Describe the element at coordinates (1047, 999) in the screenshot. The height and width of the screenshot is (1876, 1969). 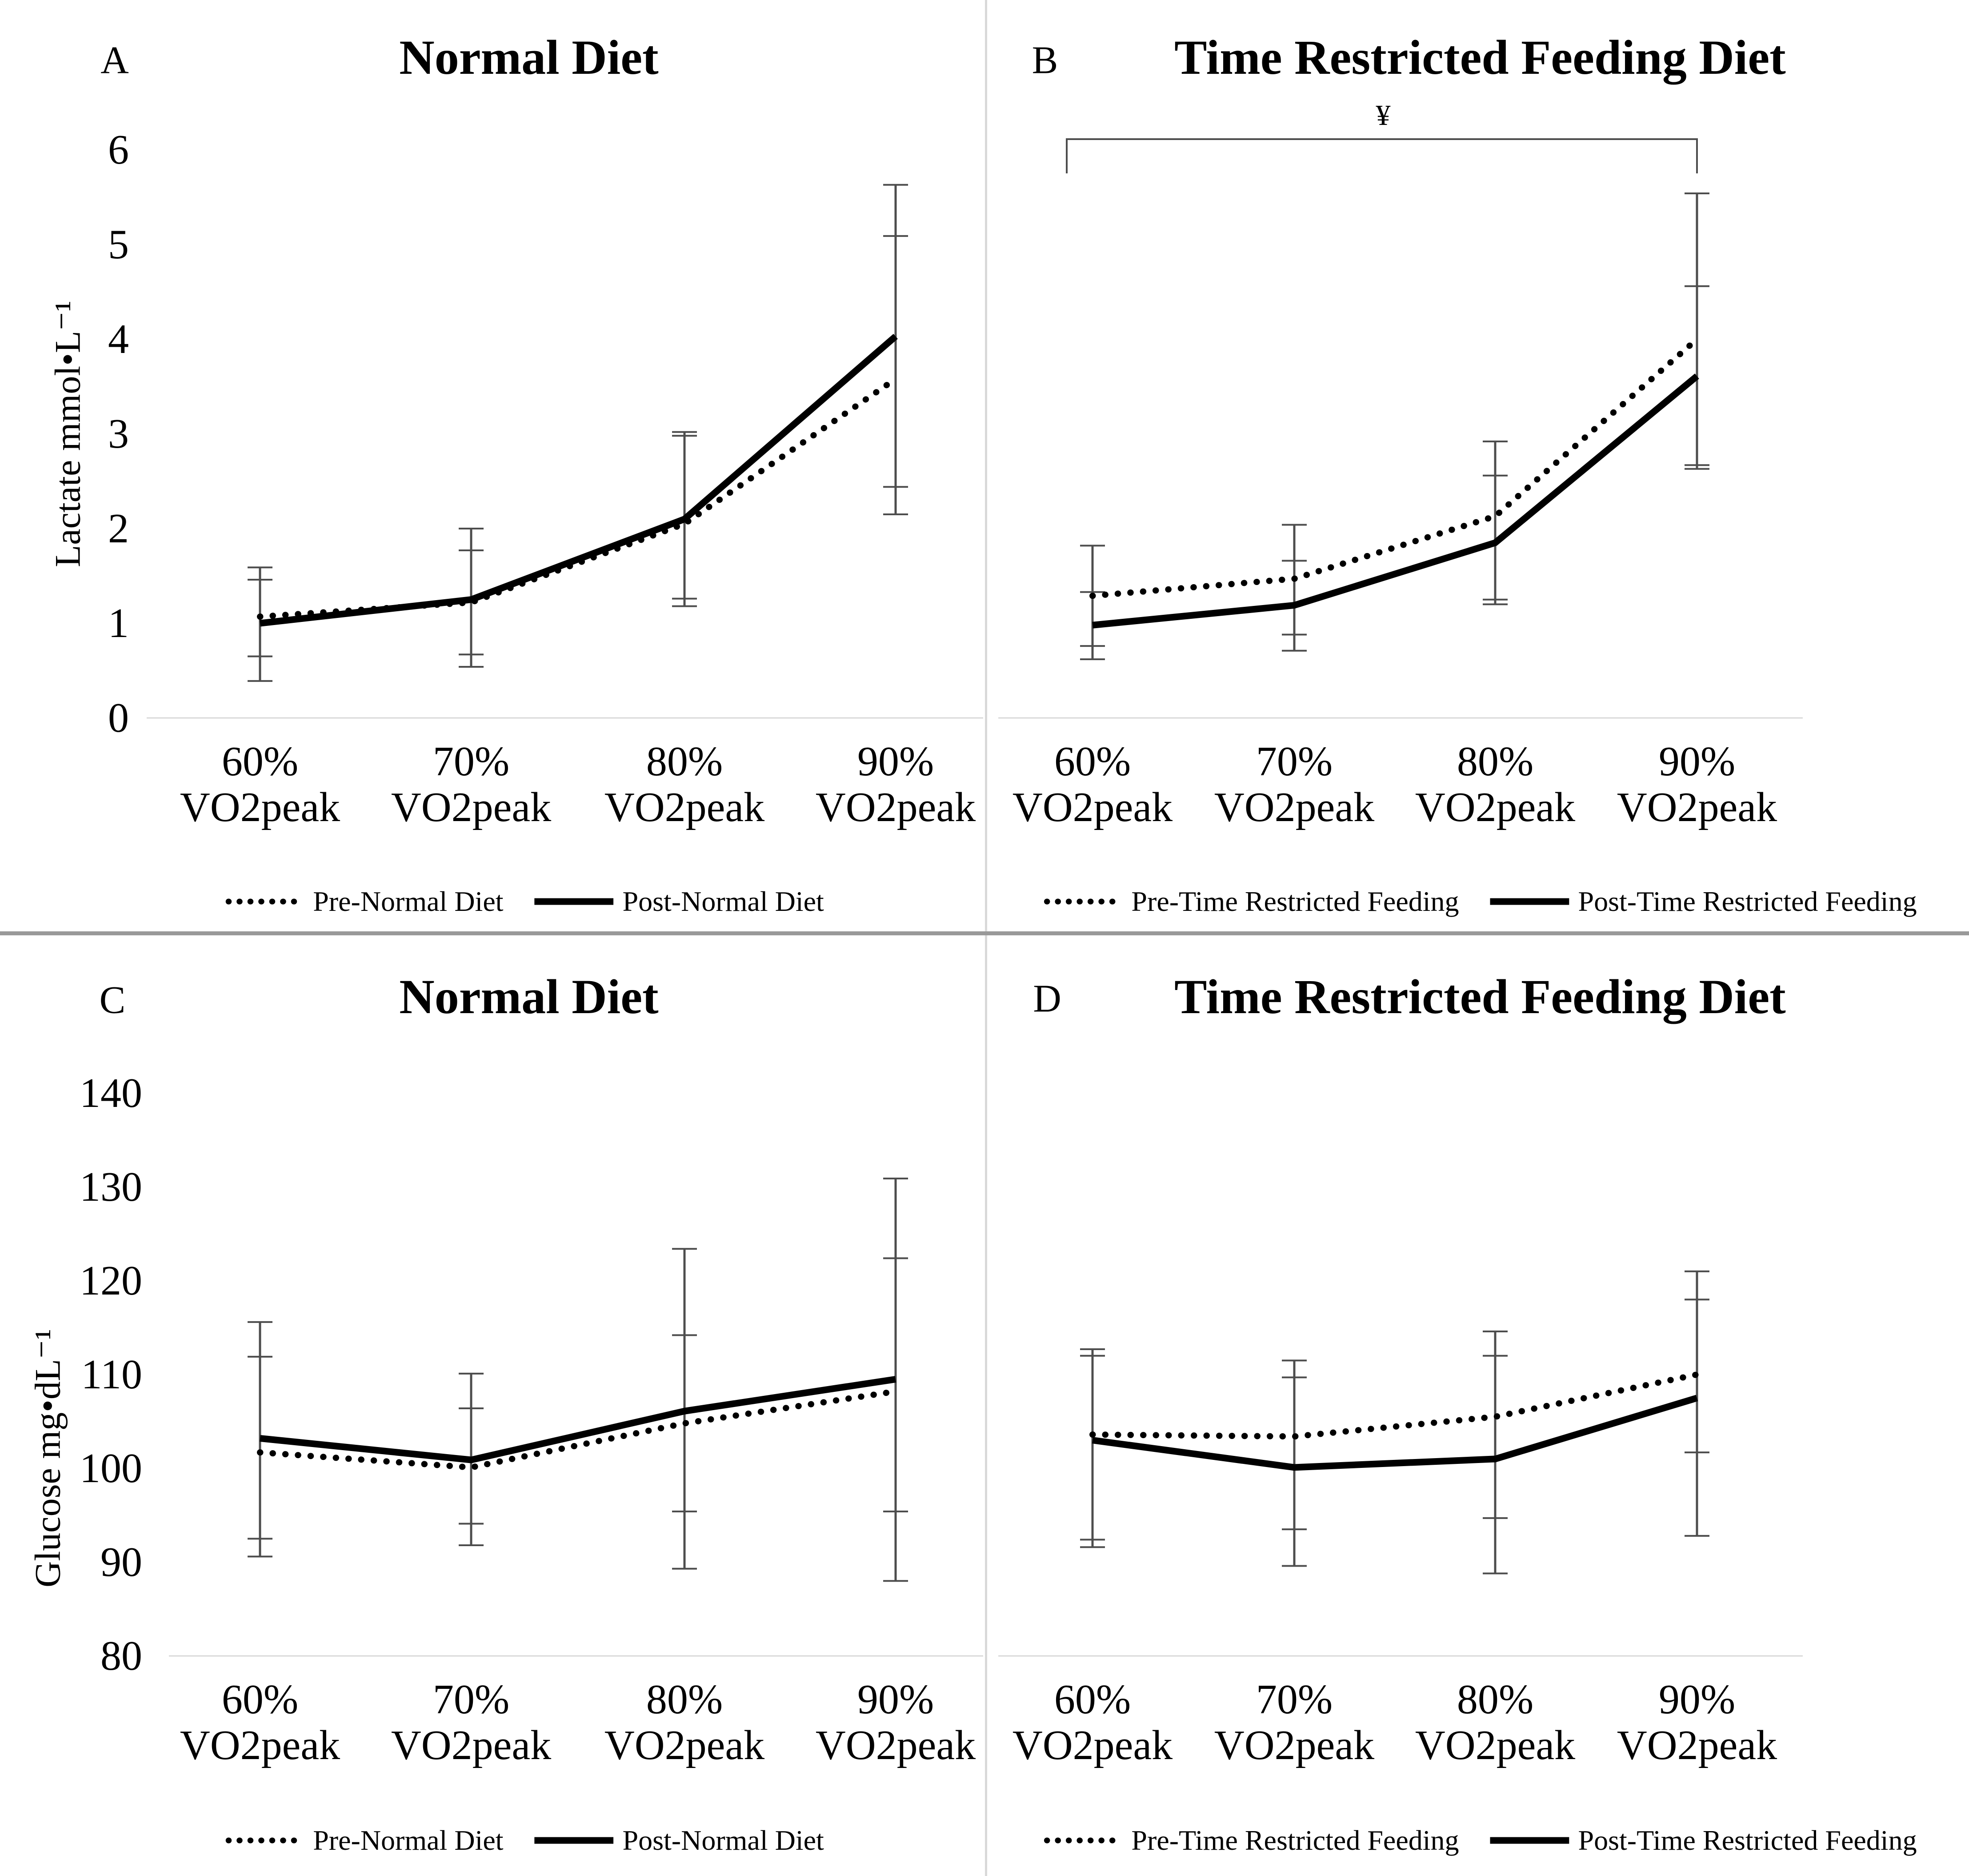
I see `panel-letter: D` at that location.